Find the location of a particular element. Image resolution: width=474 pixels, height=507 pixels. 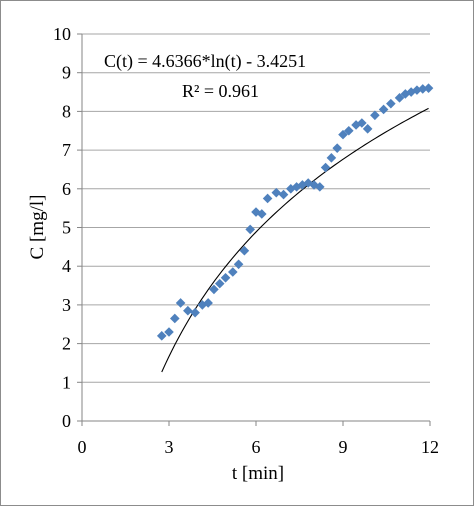

y-tick-label: 3 is located at coordinates (66, 305).